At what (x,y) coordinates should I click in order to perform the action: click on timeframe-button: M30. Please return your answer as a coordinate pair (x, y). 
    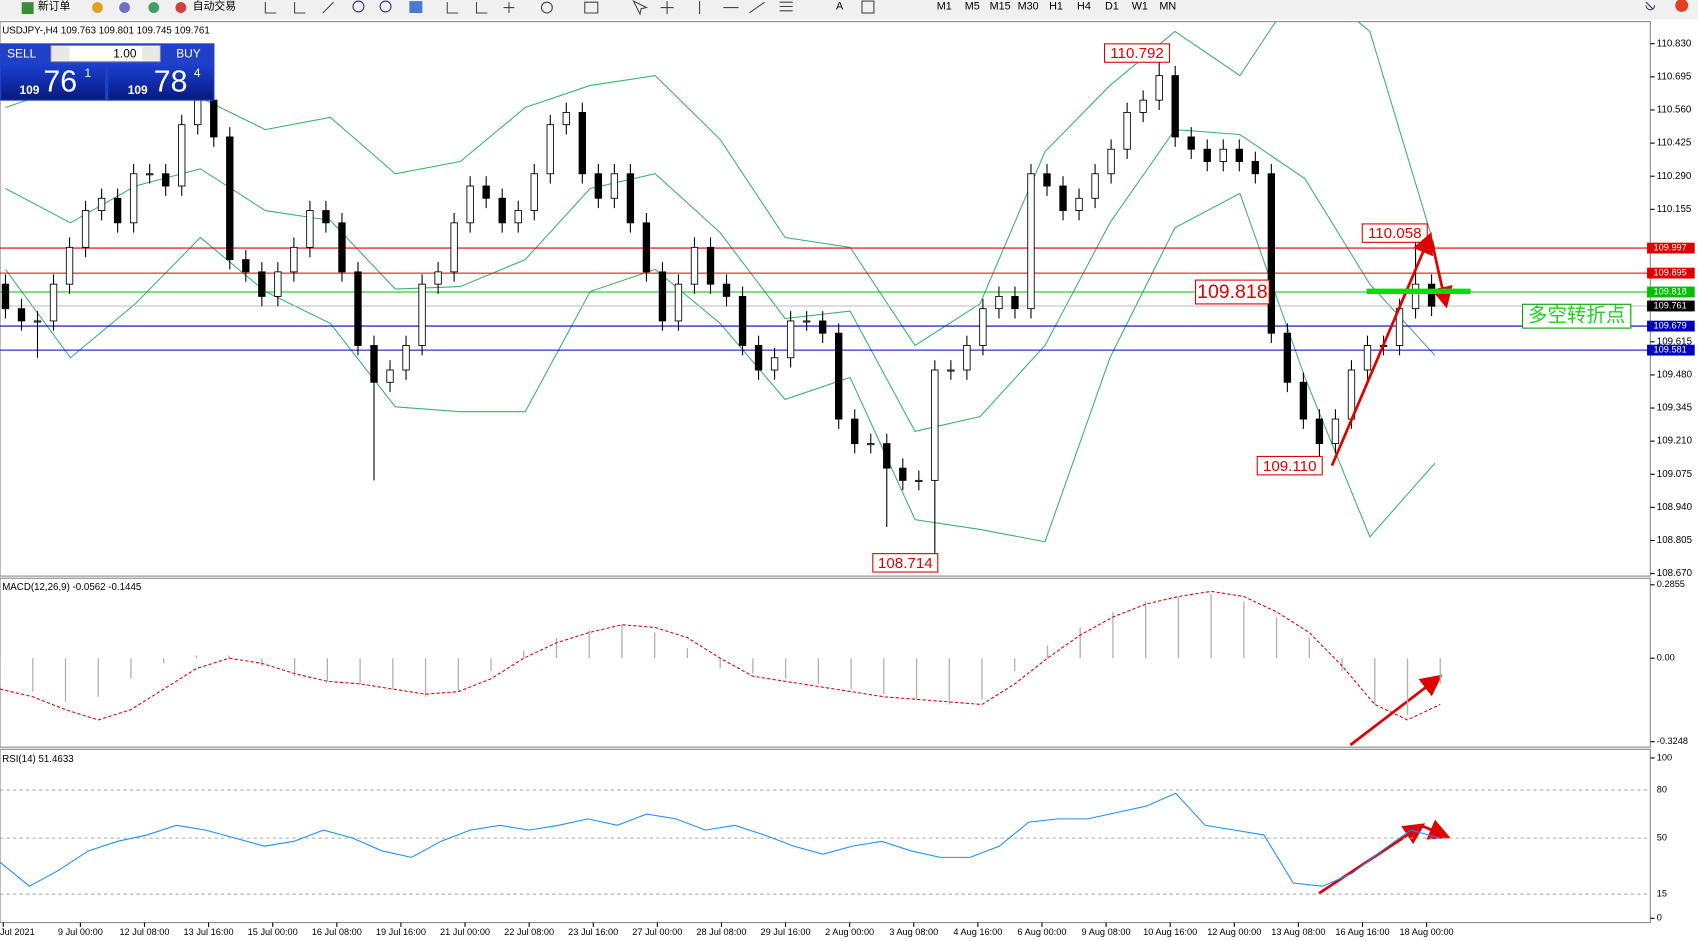
    Looking at the image, I should click on (1028, 6).